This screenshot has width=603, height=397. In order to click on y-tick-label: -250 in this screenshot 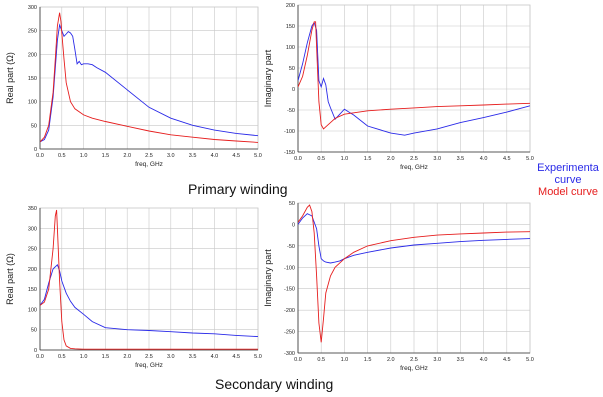, I will do `click(289, 333)`.